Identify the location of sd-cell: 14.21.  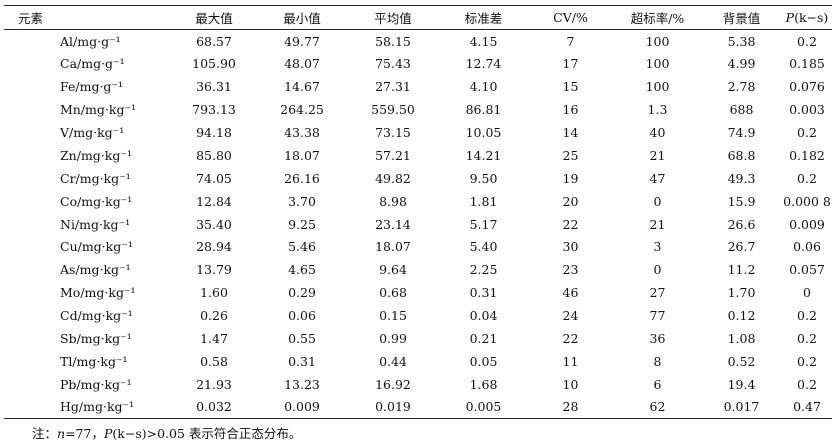
(483, 155).